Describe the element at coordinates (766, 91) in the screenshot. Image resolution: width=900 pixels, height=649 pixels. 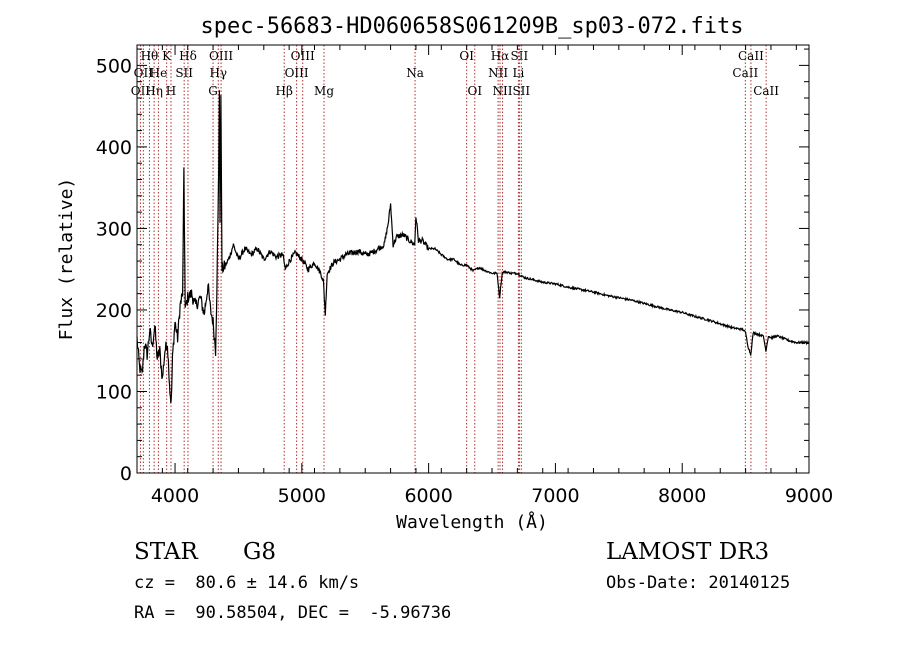
I see `line-label-27: CaII` at that location.